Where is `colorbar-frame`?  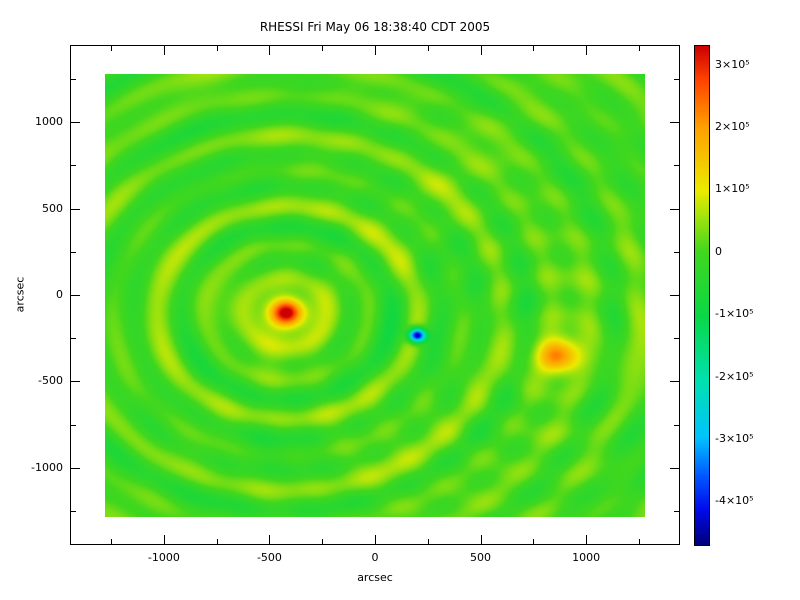
colorbar-frame is located at coordinates (702, 295).